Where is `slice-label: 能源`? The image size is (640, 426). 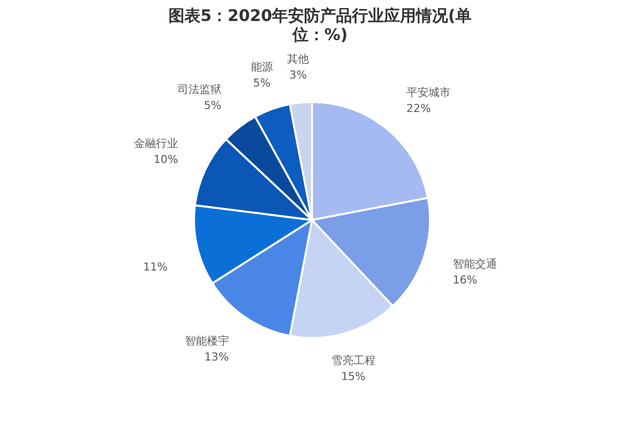 slice-label: 能源 is located at coordinates (261, 67).